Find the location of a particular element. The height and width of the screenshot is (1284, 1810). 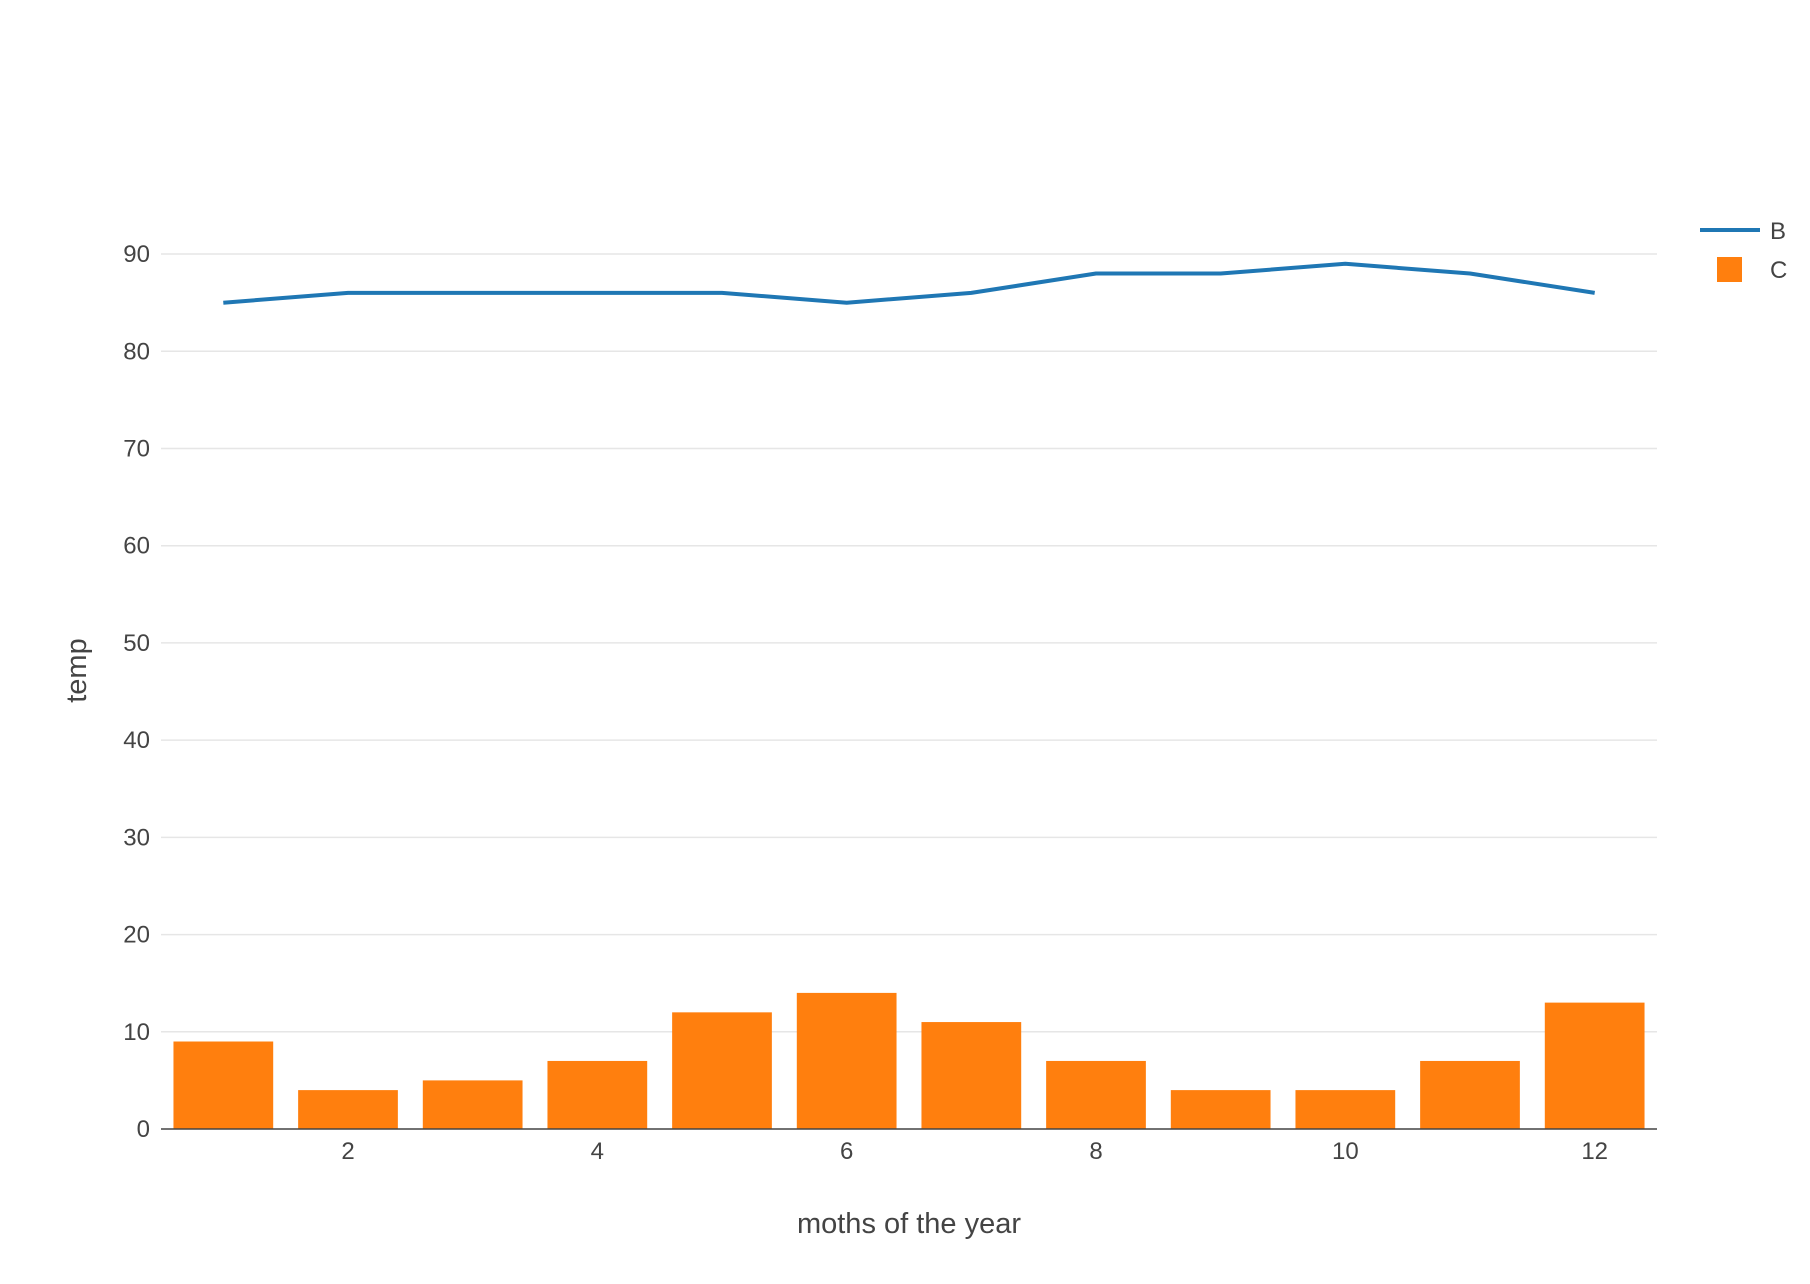

legend: B C is located at coordinates (1743, 251).